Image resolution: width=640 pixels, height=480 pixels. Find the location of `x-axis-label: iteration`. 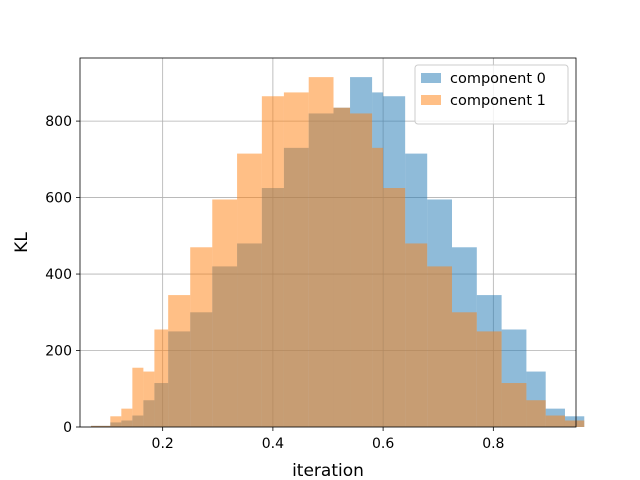

x-axis-label: iteration is located at coordinates (328, 470).